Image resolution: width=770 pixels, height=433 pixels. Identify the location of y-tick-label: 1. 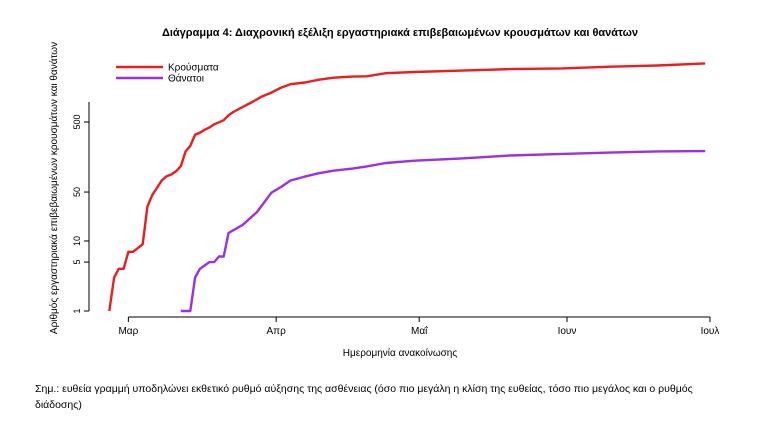
(77, 310).